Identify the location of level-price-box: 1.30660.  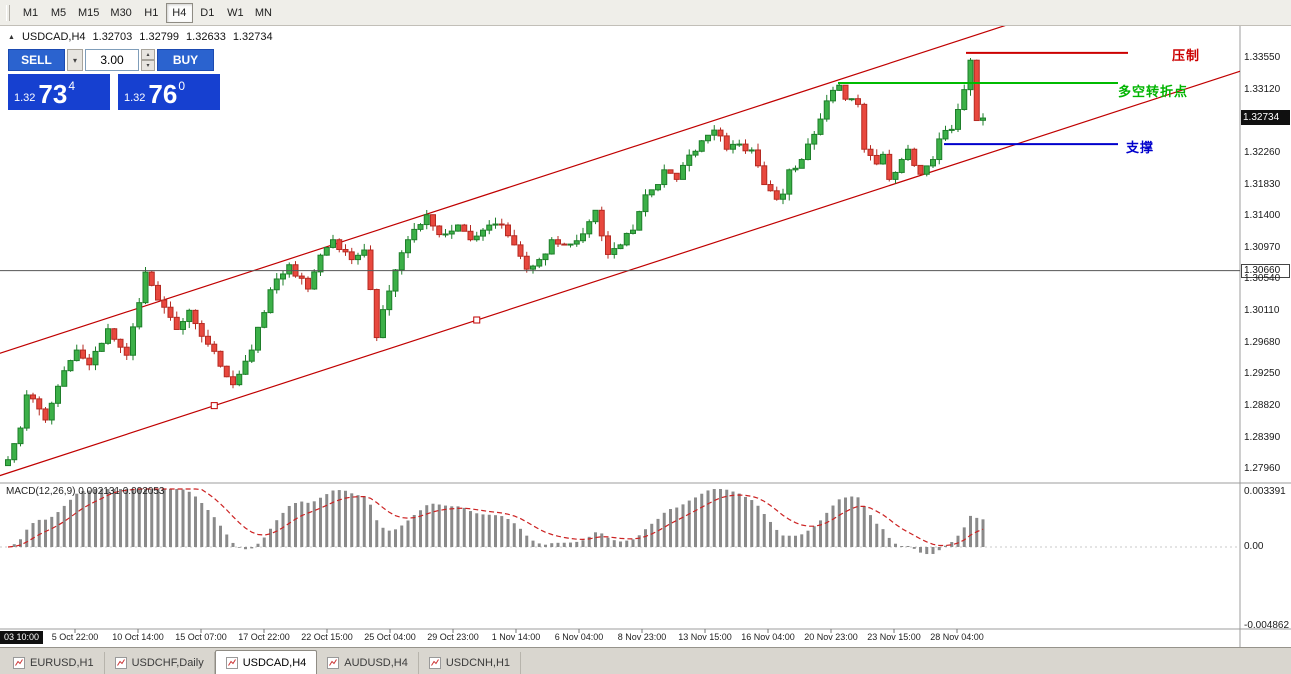
(1265, 270).